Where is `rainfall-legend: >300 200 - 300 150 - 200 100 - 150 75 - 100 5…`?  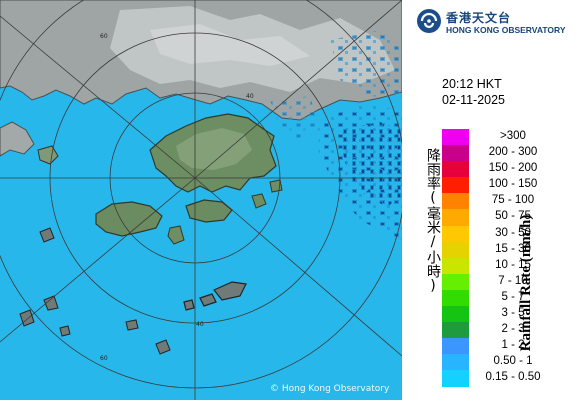 rainfall-legend: >300 200 - 300 150 - 200 100 - 150 75 - 100 5… is located at coordinates (507, 258).